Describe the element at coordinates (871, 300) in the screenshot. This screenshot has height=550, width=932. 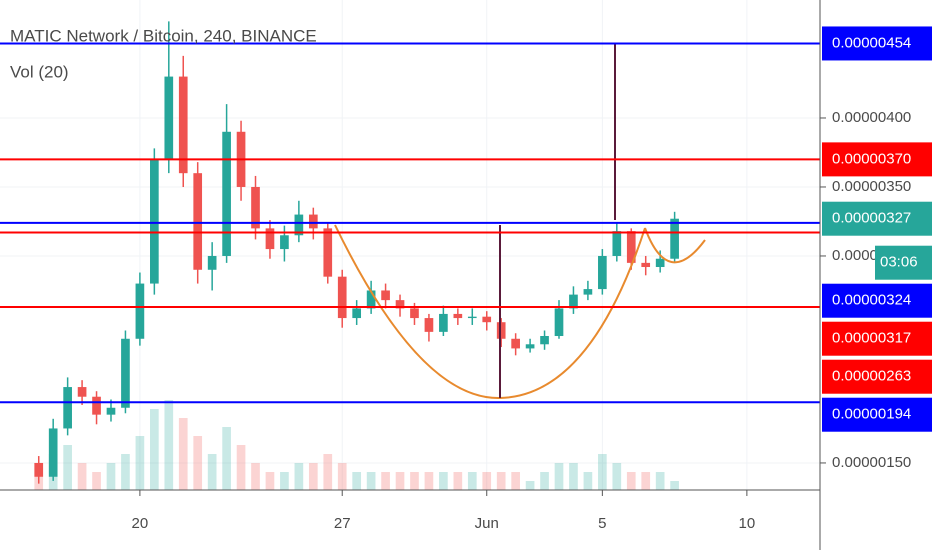
I see `price-label: 0.00000324` at that location.